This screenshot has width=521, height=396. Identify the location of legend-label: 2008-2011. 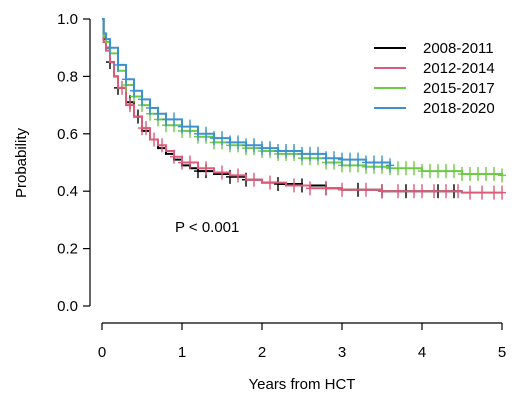
(458, 48).